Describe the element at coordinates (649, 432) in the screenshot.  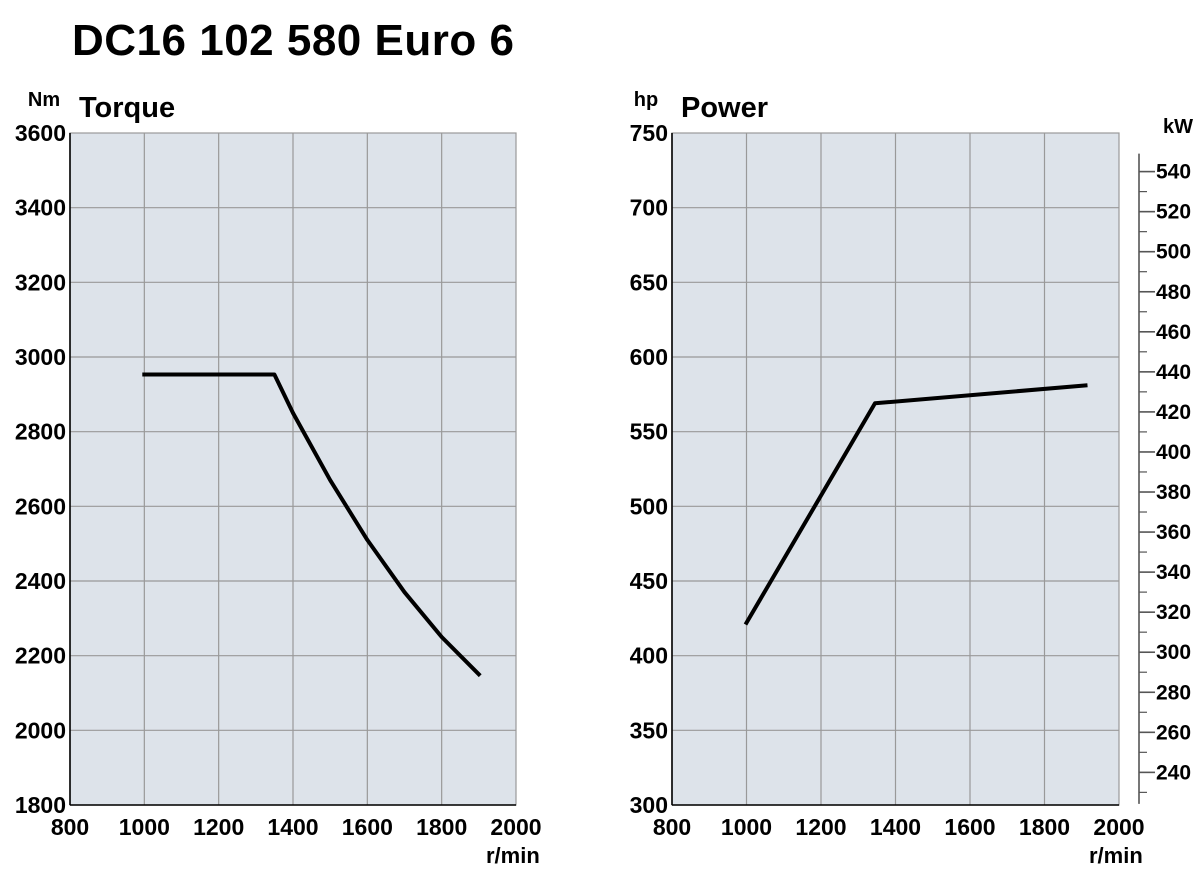
I see `chart2-y-tick-label: 550` at that location.